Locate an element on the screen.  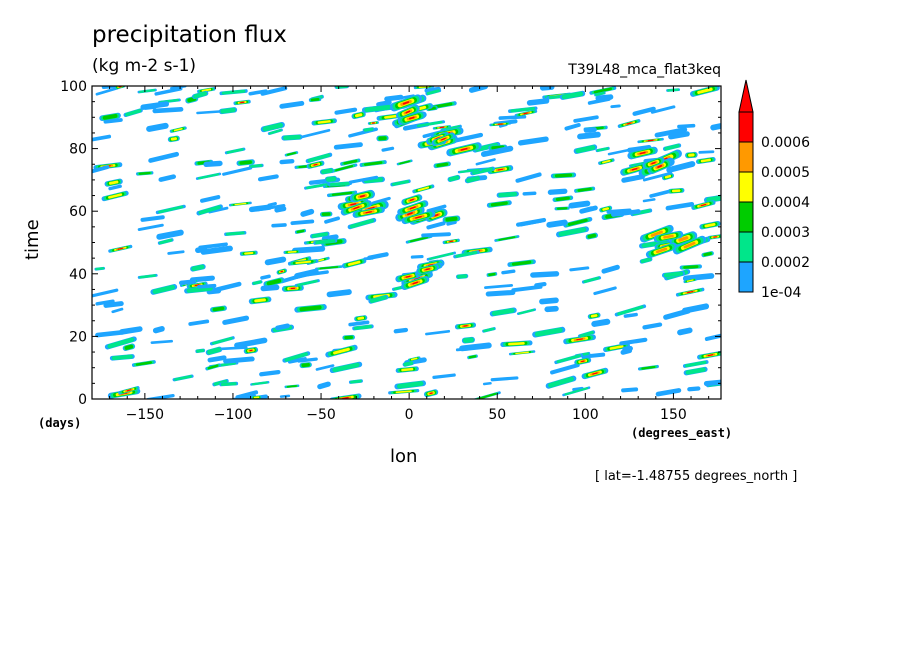
run-label: T39L48_mca_flat3keq is located at coordinates (644, 70).